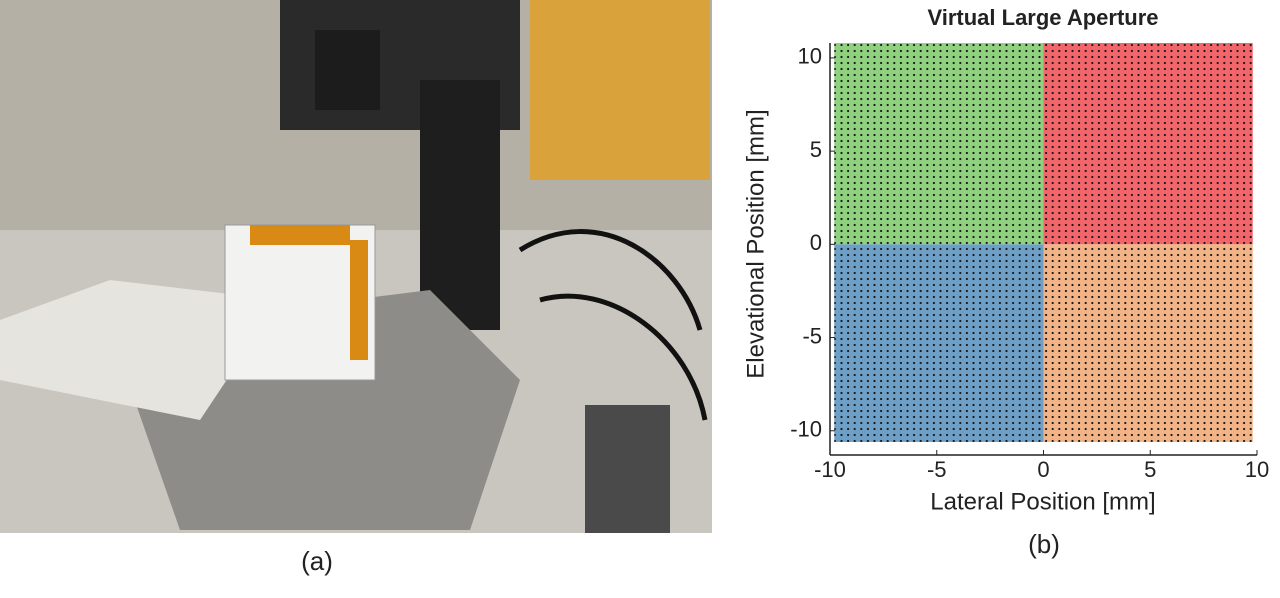 This screenshot has height=598, width=1280. Describe the element at coordinates (810, 56) in the screenshot. I see `y-tick-label: 10` at that location.